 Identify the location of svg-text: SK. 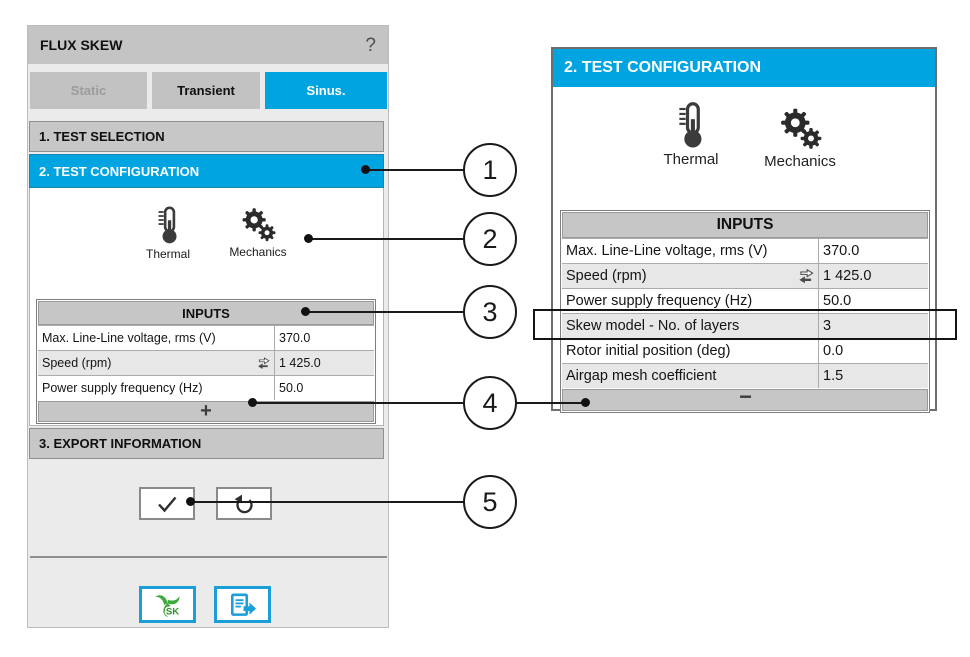
(171, 611).